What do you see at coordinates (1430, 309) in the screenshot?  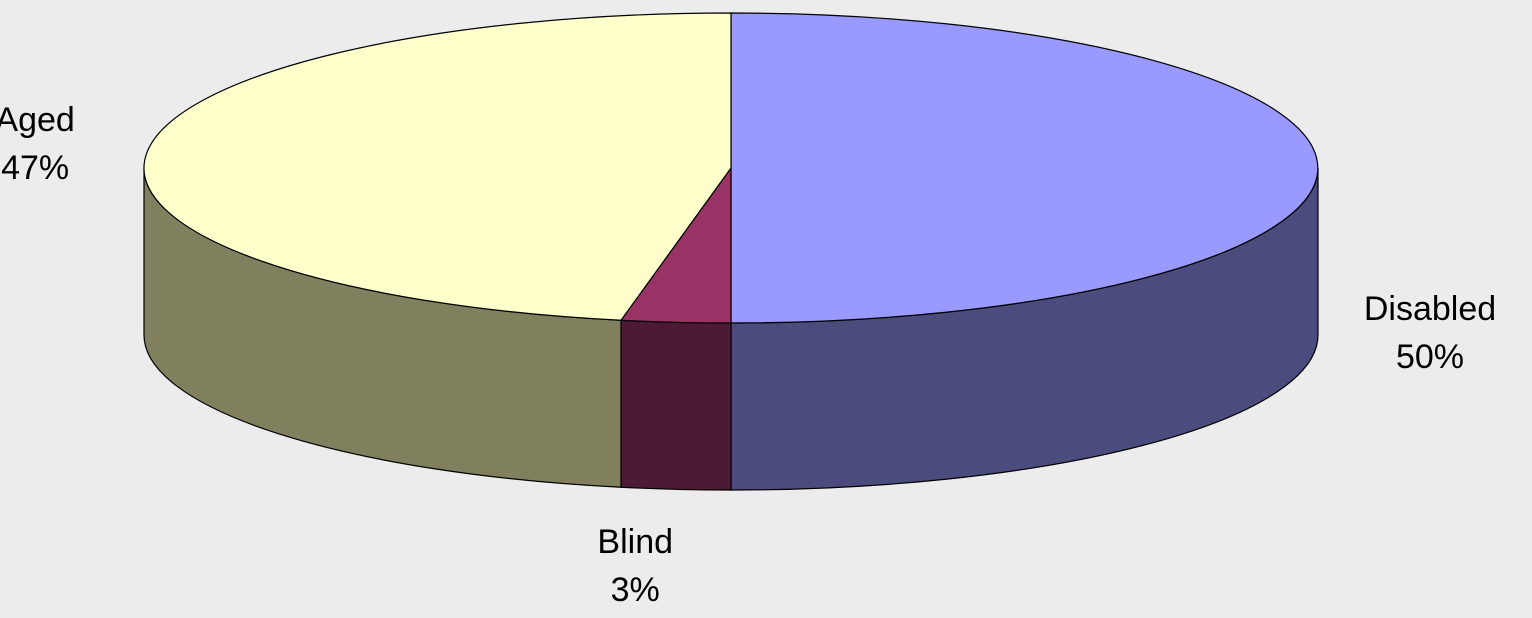 I see `slice-label: Disabled` at bounding box center [1430, 309].